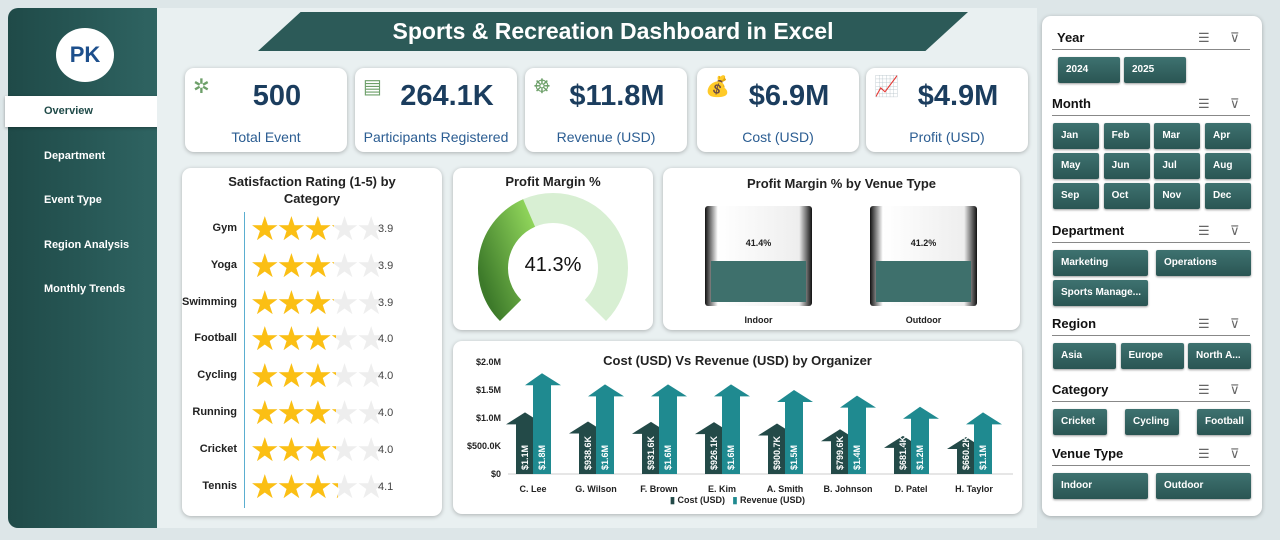  What do you see at coordinates (1126, 166) in the screenshot?
I see `slicer-button: Jun` at bounding box center [1126, 166].